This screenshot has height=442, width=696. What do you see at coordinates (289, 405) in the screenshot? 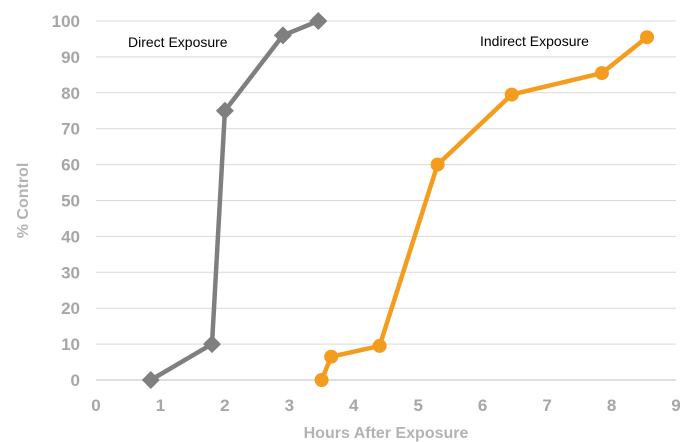
I see `x-tick-label: 3` at bounding box center [289, 405].